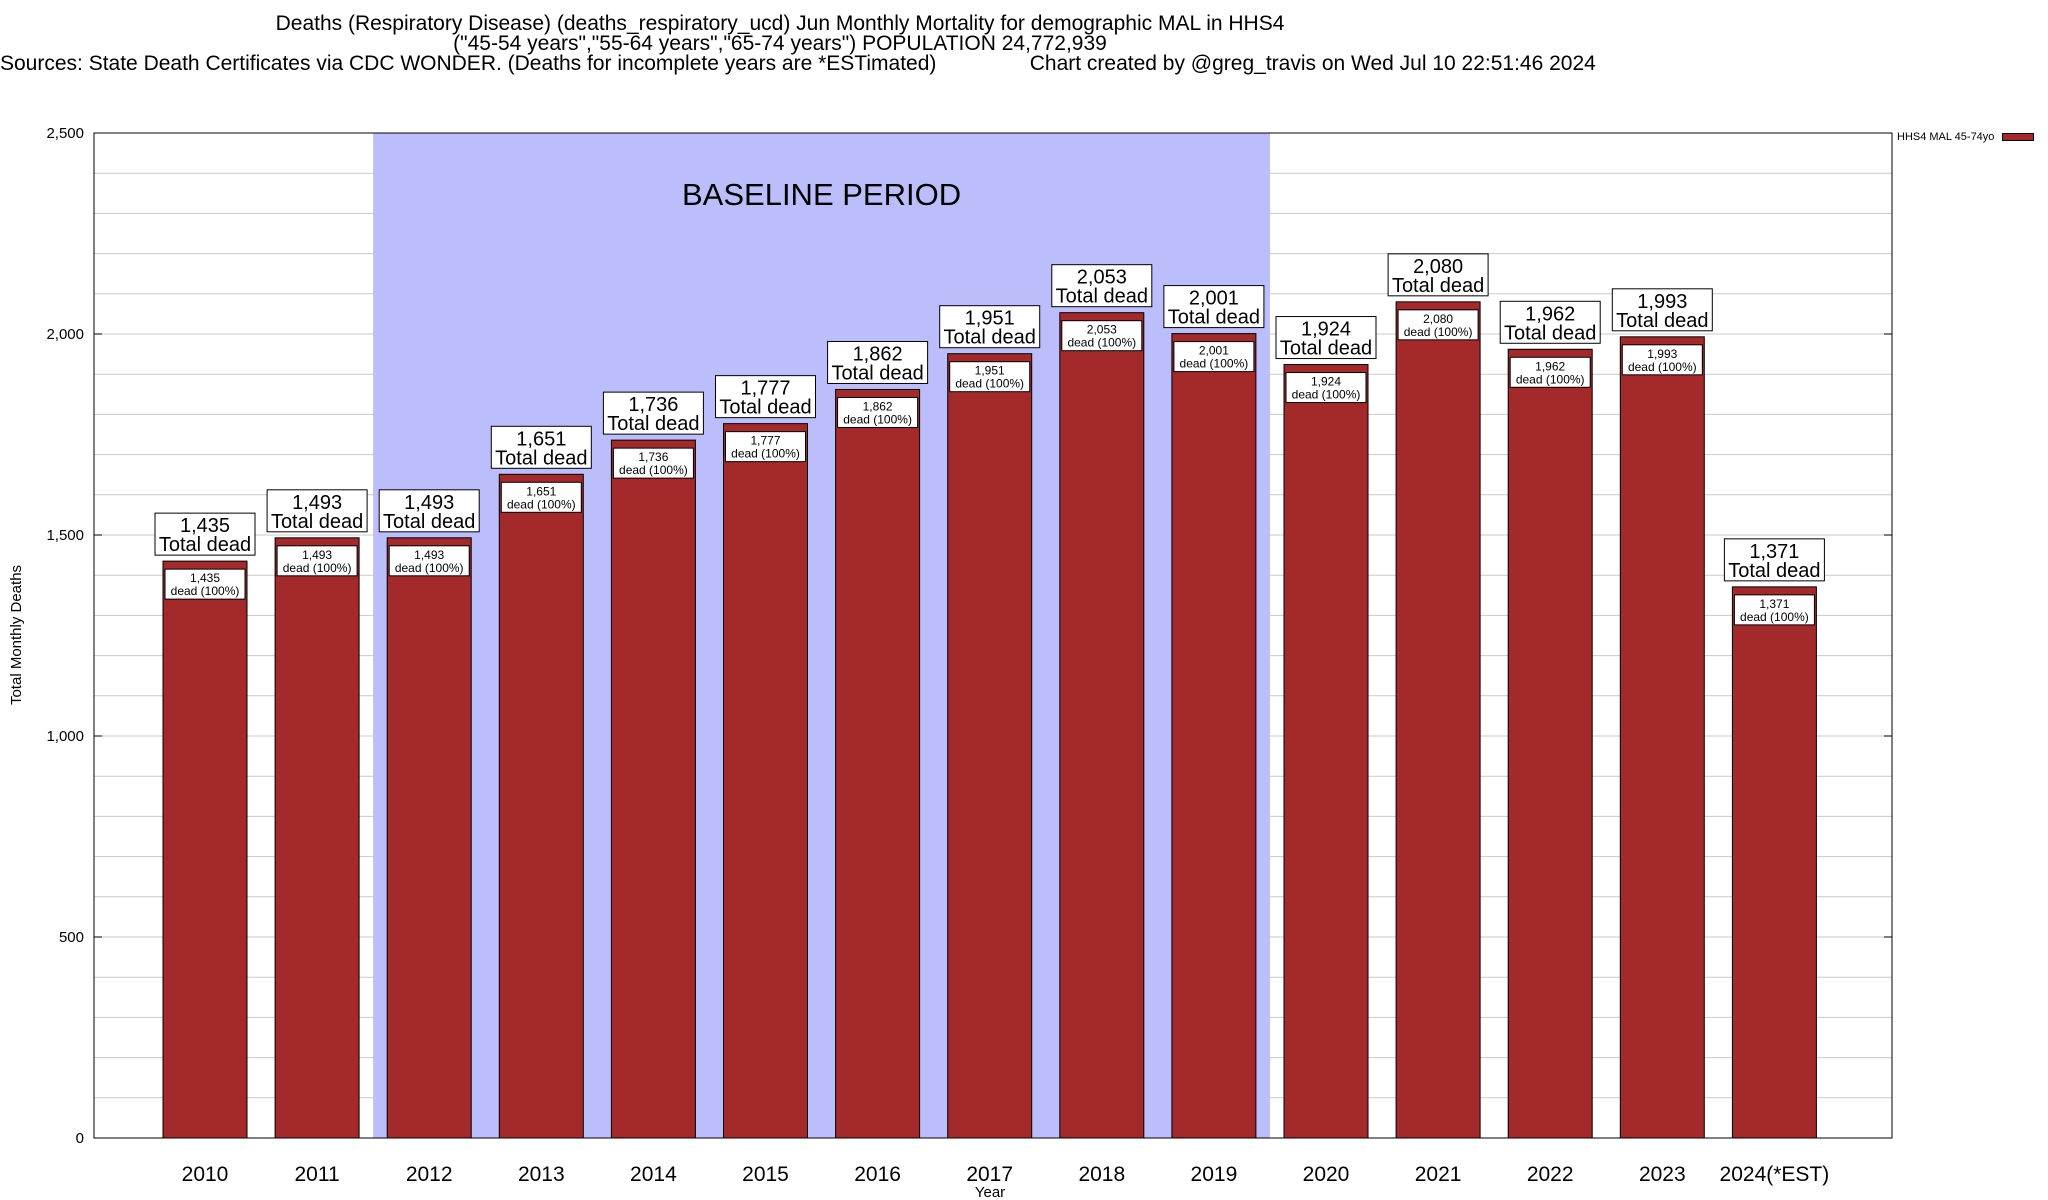  Describe the element at coordinates (1102, 330) in the screenshot. I see `inner-value-label: 2,053` at that location.